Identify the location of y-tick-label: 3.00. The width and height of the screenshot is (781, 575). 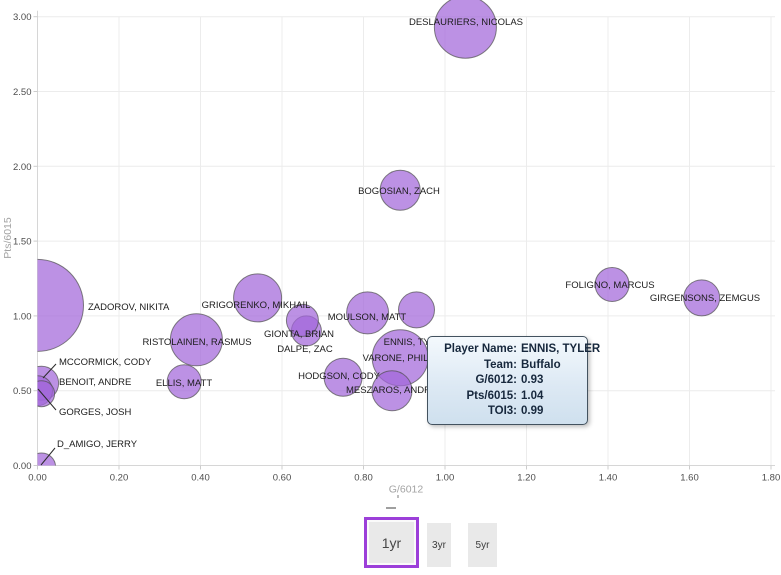
(22, 17).